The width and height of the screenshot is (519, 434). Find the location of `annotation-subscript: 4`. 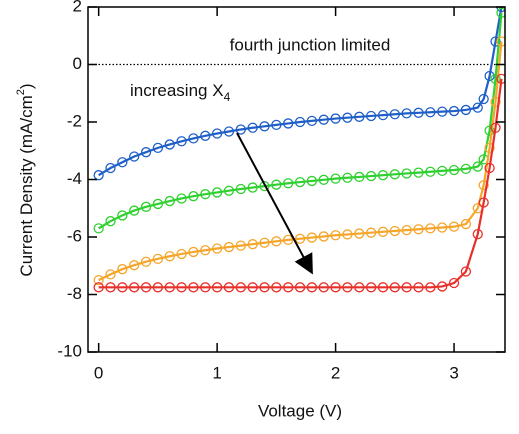

annotation-subscript: 4 is located at coordinates (227, 97).